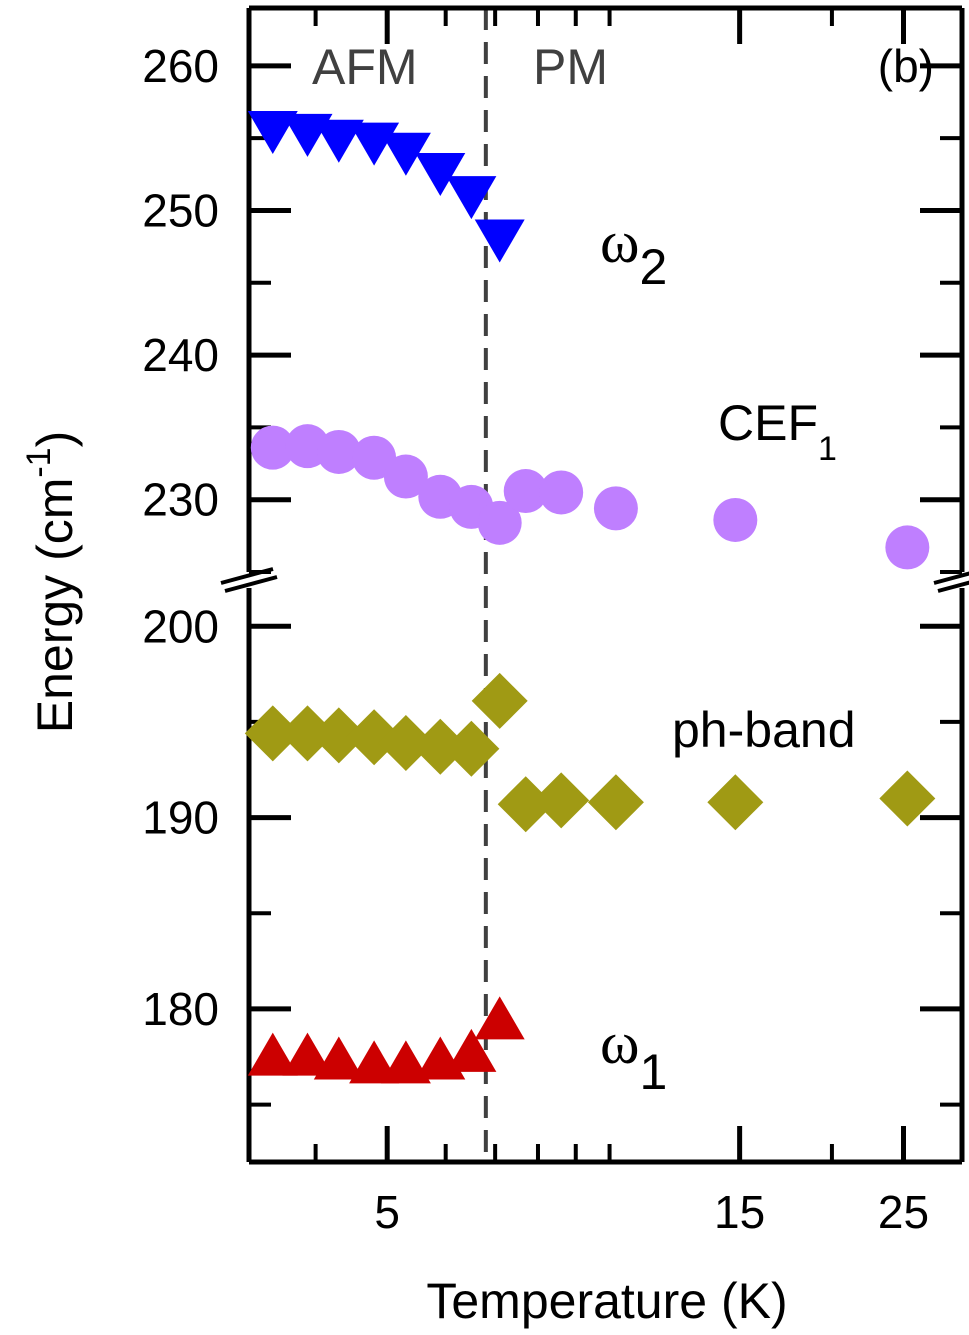  I want to click on y-tick-label-260: 260, so click(180, 66).